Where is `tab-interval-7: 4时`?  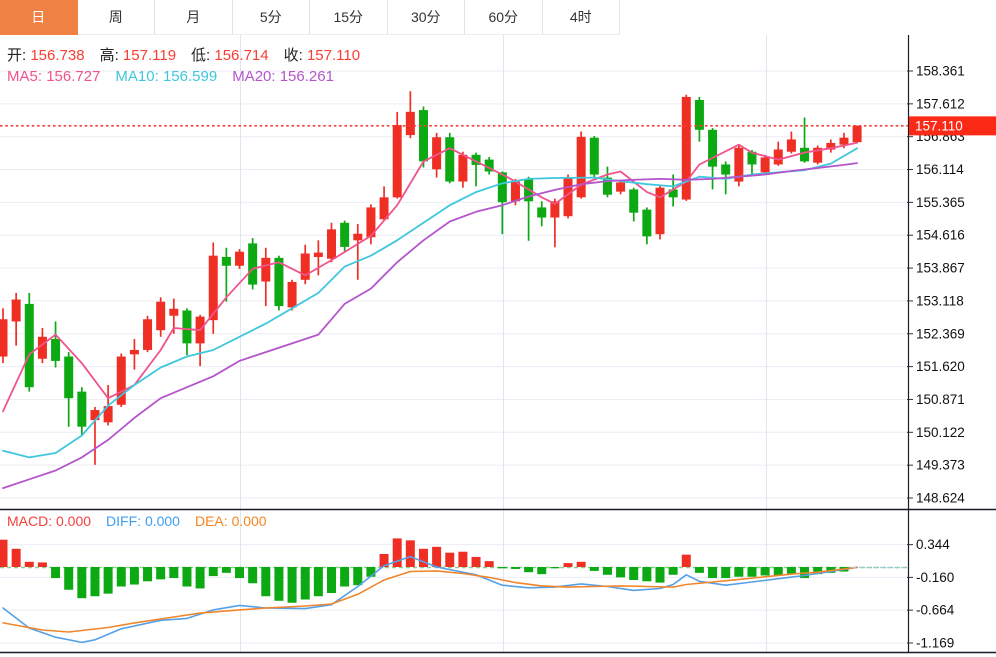
tab-interval-7: 4时 is located at coordinates (581, 17).